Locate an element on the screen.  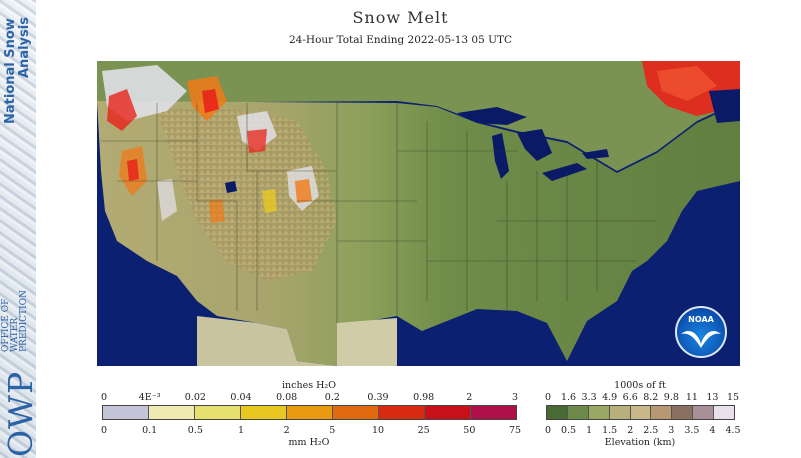
legend_melt-top-tick: 0.02 is located at coordinates (195, 397).